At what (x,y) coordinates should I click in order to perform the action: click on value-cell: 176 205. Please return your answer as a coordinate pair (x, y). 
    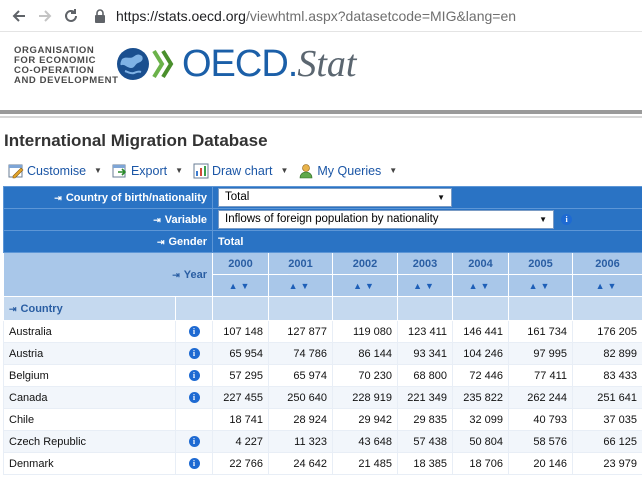
    Looking at the image, I should click on (607, 331).